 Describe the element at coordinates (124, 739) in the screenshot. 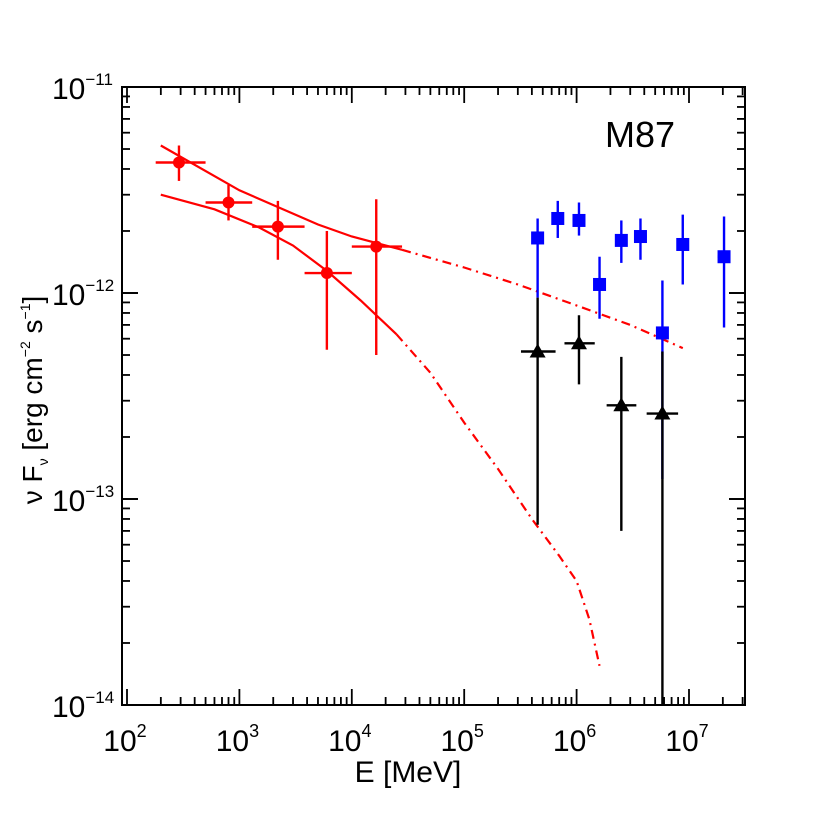

I see `x-tick-label-1: 10²` at that location.